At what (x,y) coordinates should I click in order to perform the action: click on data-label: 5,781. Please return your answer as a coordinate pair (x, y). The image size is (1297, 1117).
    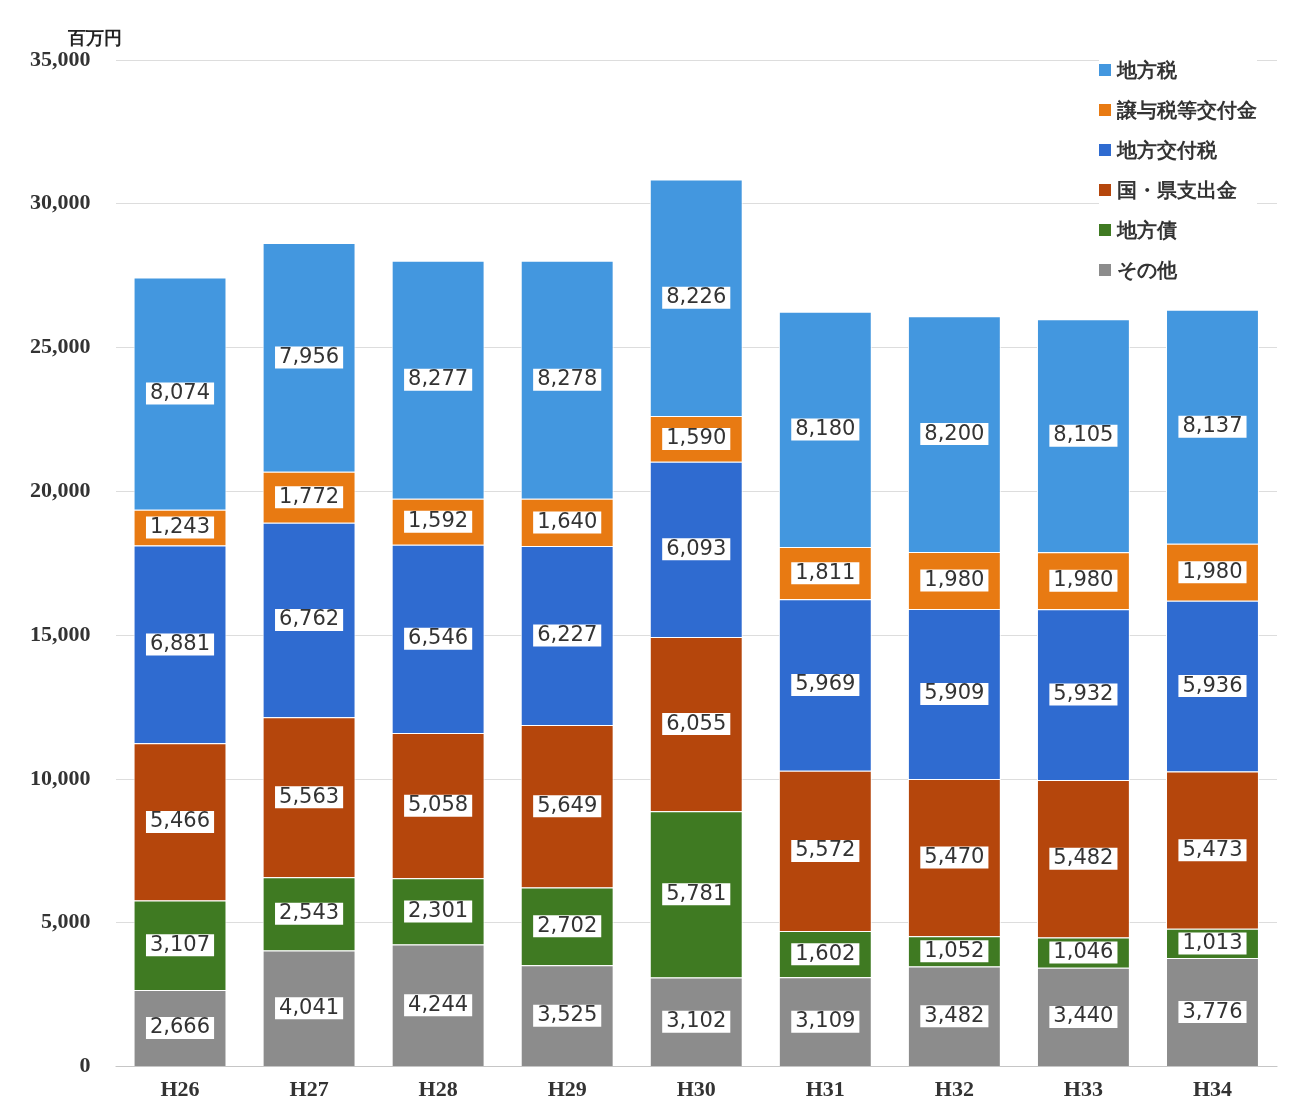
    Looking at the image, I should click on (696, 892).